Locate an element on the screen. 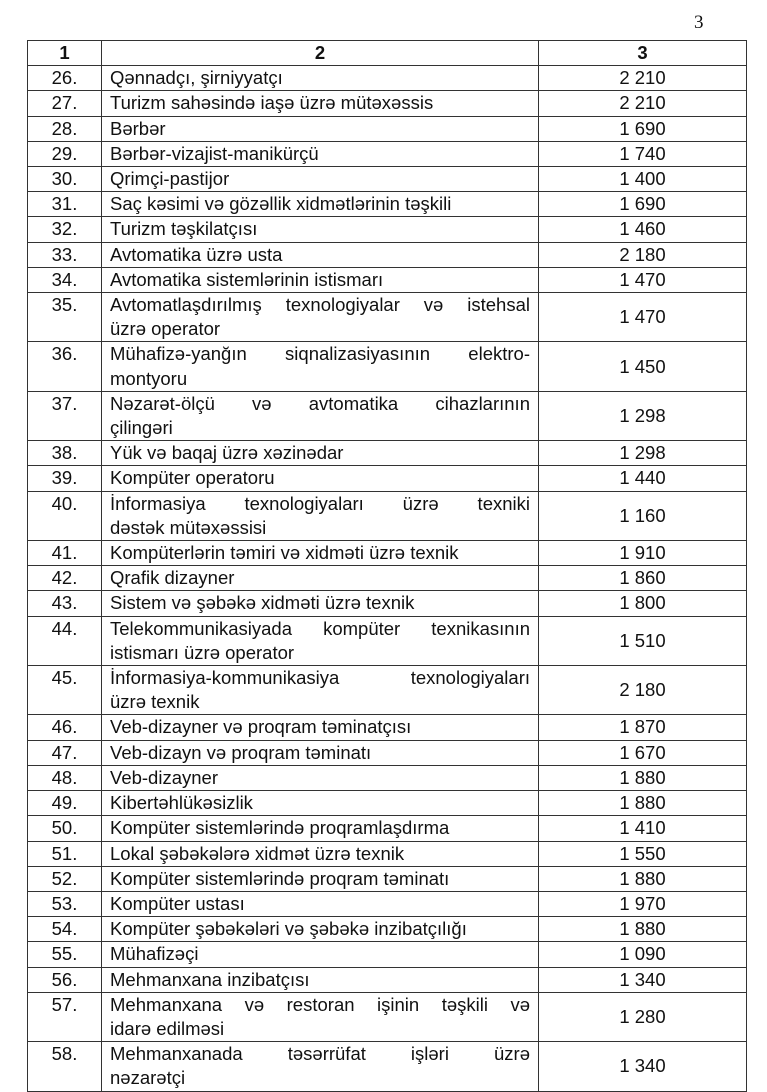  row-number: 29. is located at coordinates (64, 154).